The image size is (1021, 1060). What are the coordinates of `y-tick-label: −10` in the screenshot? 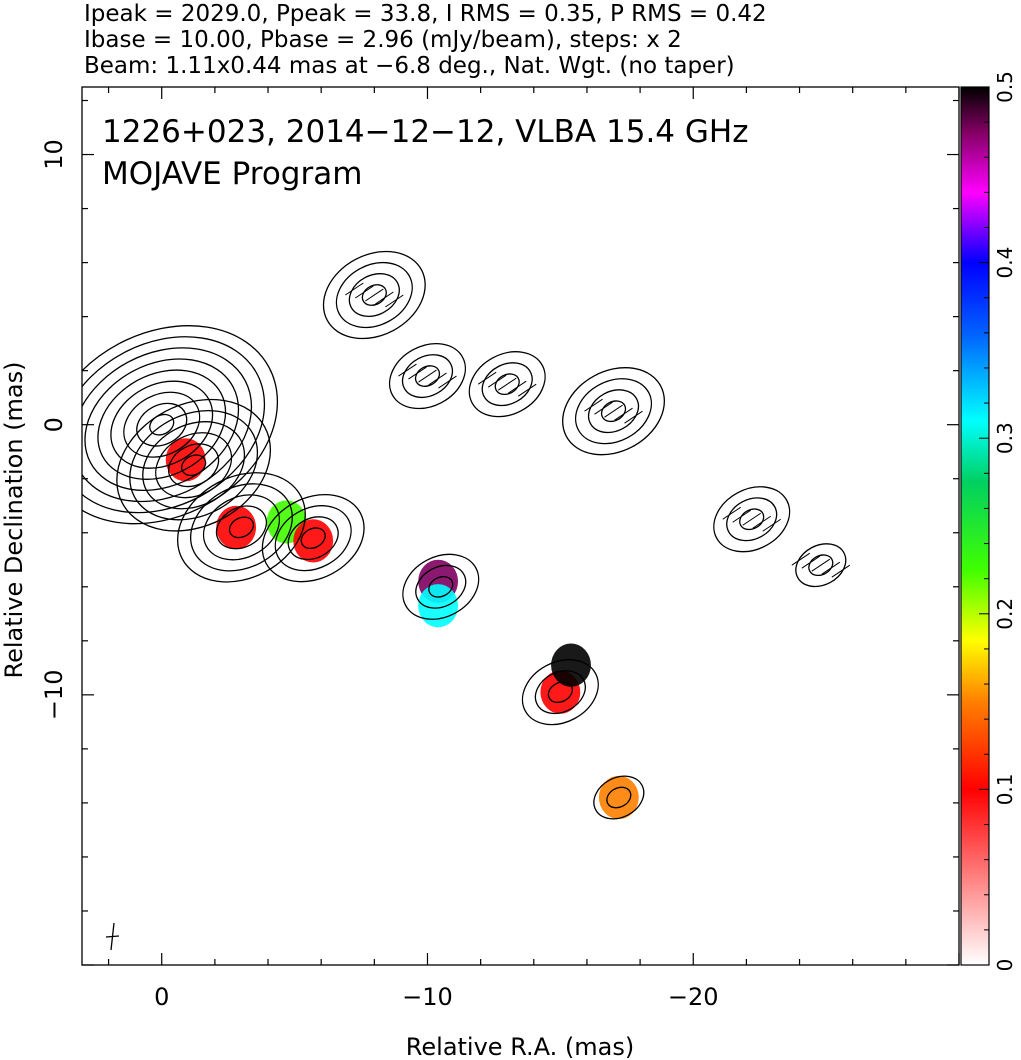 It's located at (54, 695).